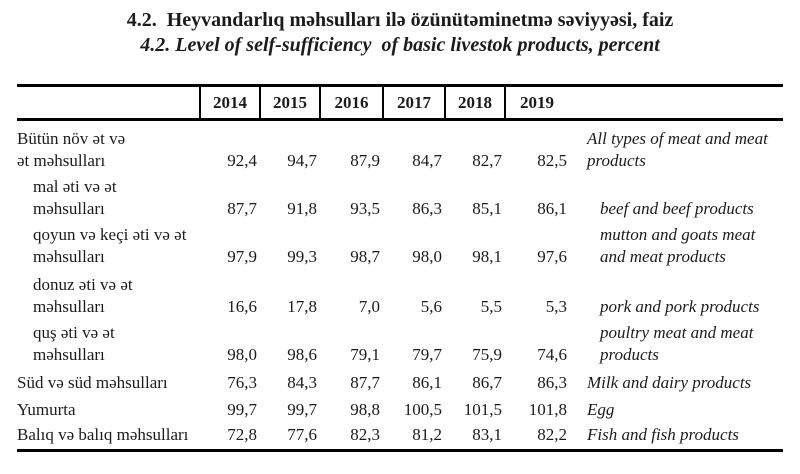 The width and height of the screenshot is (800, 474). I want to click on value-cell: 100,5, so click(422, 409).